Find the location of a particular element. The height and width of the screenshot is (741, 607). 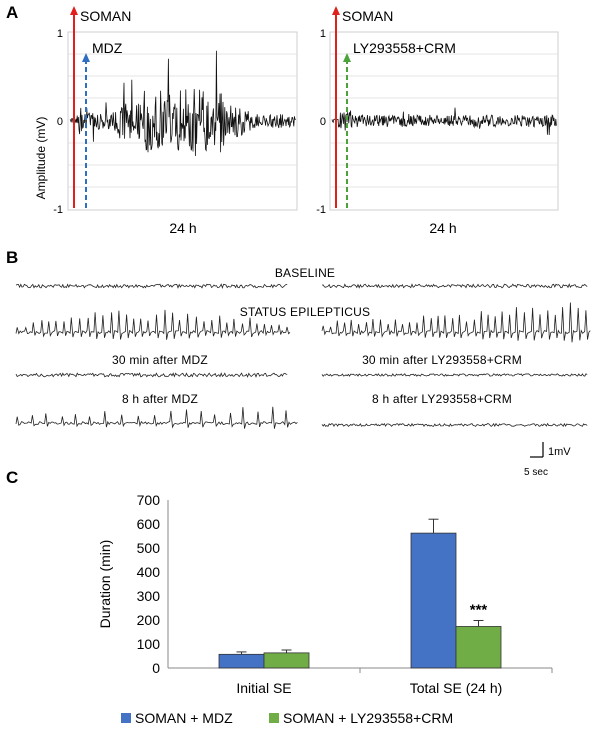

scale-bar: 1mV 5 sec is located at coordinates (547, 460).